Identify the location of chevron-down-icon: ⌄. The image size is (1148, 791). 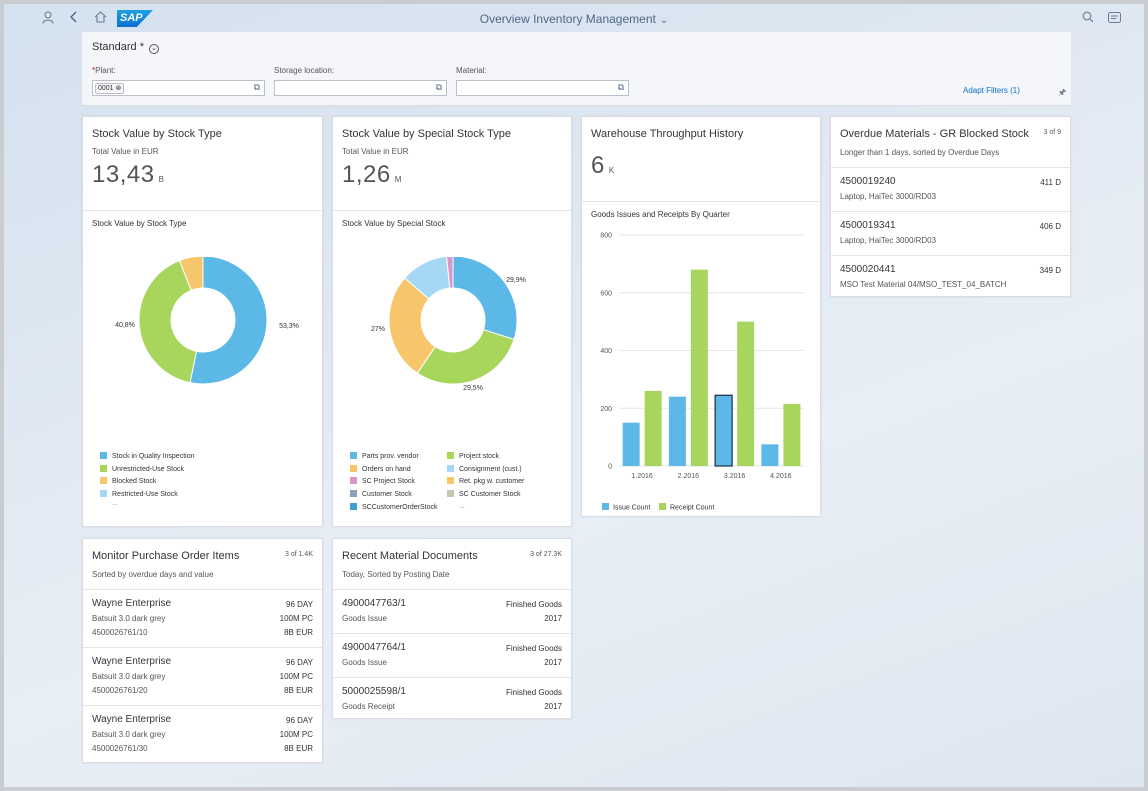
(153, 49).